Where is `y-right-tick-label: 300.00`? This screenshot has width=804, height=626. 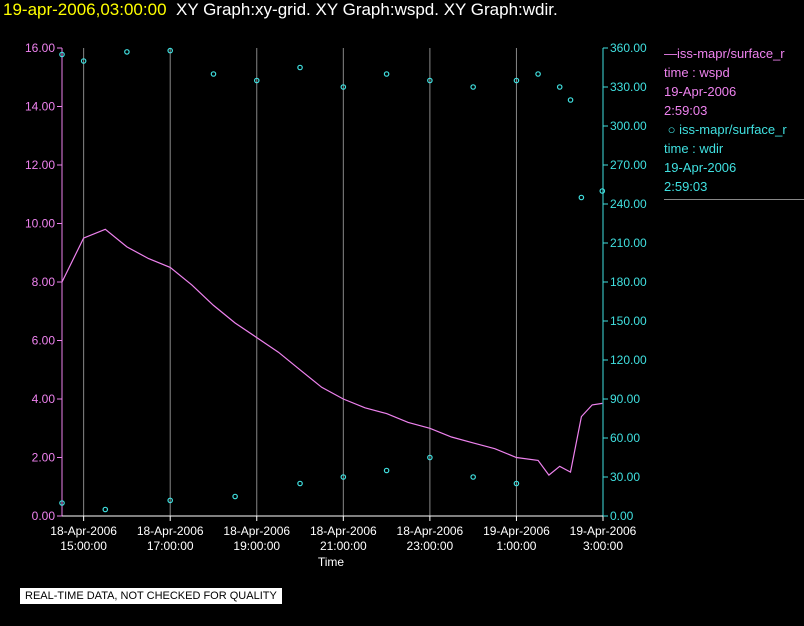
y-right-tick-label: 300.00 is located at coordinates (628, 126).